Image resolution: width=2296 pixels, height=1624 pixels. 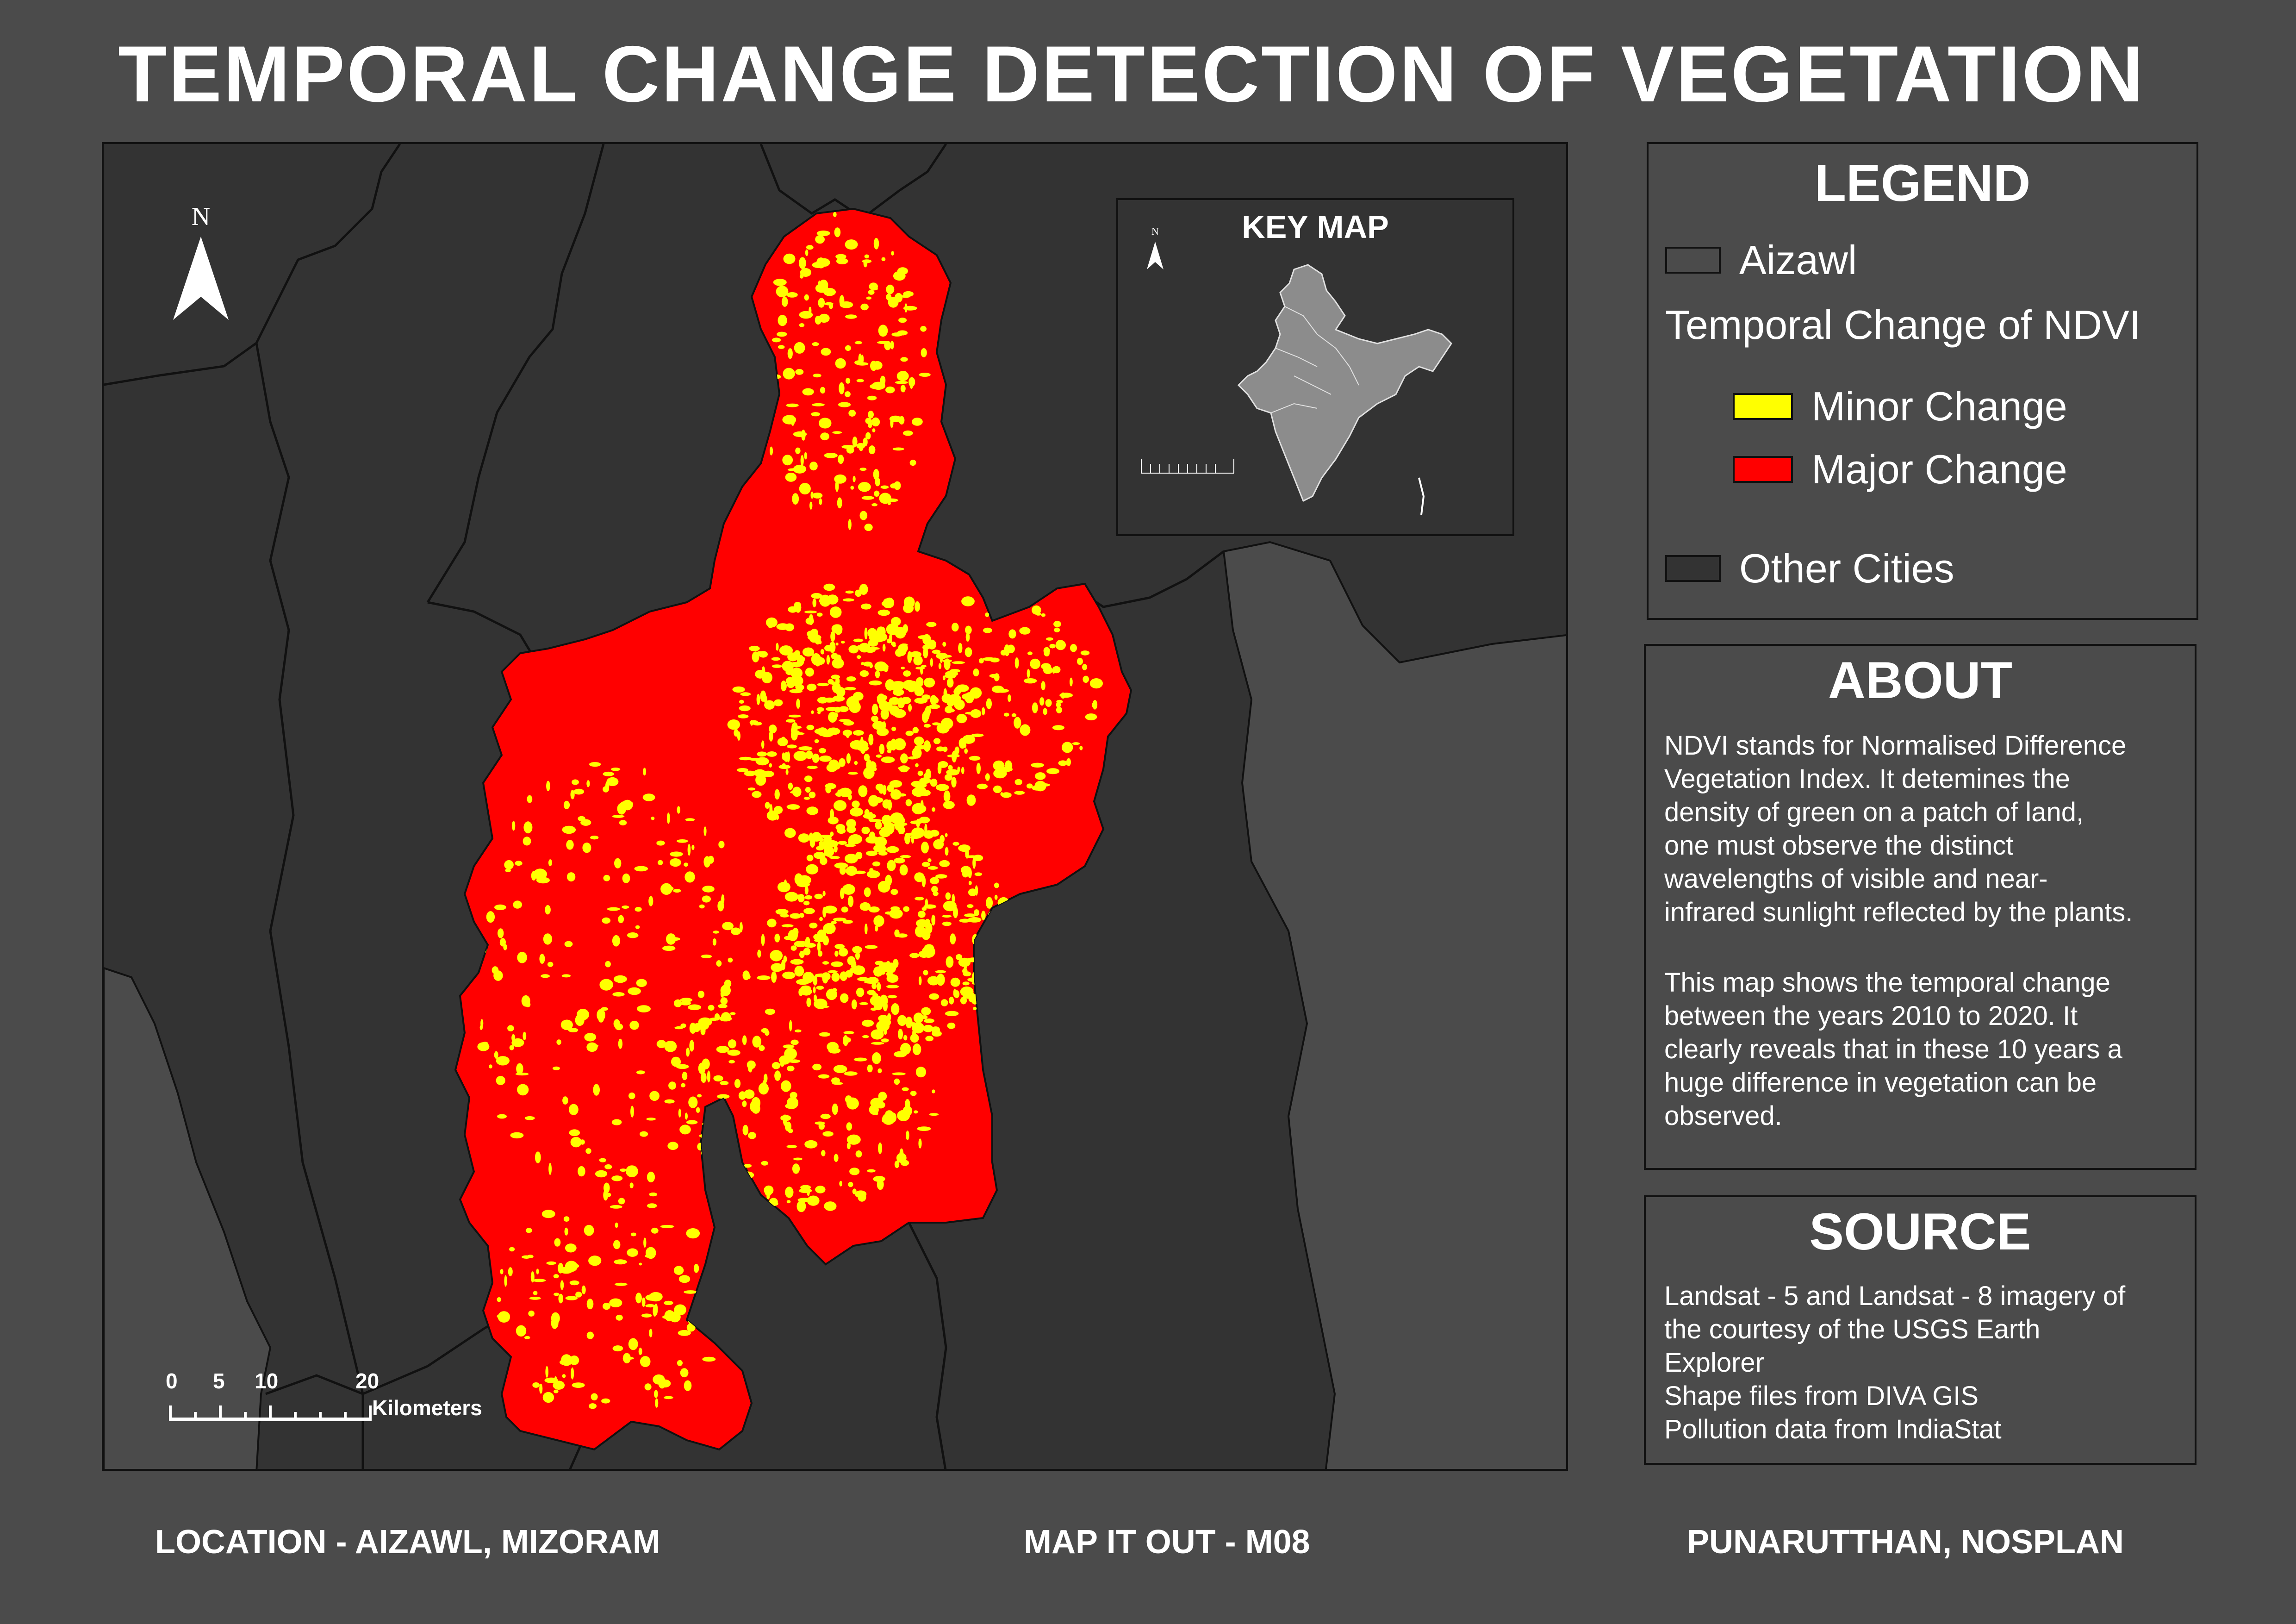 I want to click on legend-subtitle: Temporal Change of NDVI, so click(x=1903, y=325).